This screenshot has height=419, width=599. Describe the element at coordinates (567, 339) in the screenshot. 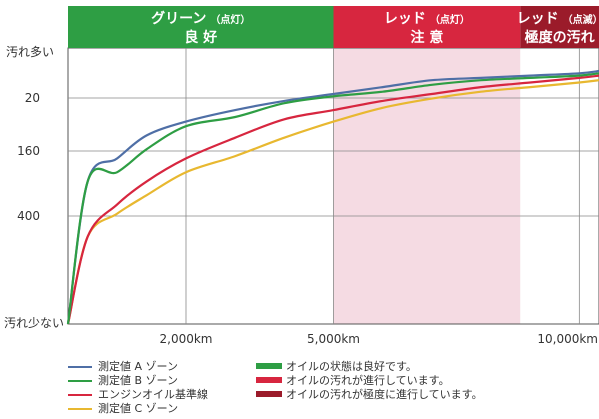

I see `x-tick-label-3: 10,000km` at that location.